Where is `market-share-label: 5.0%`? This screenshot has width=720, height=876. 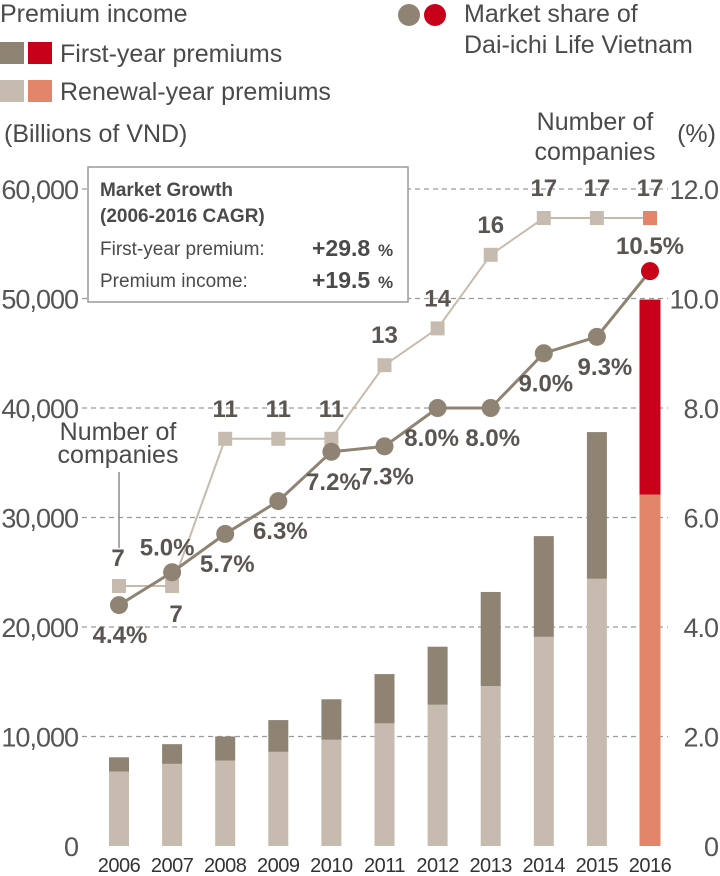
market-share-label: 5.0% is located at coordinates (167, 547).